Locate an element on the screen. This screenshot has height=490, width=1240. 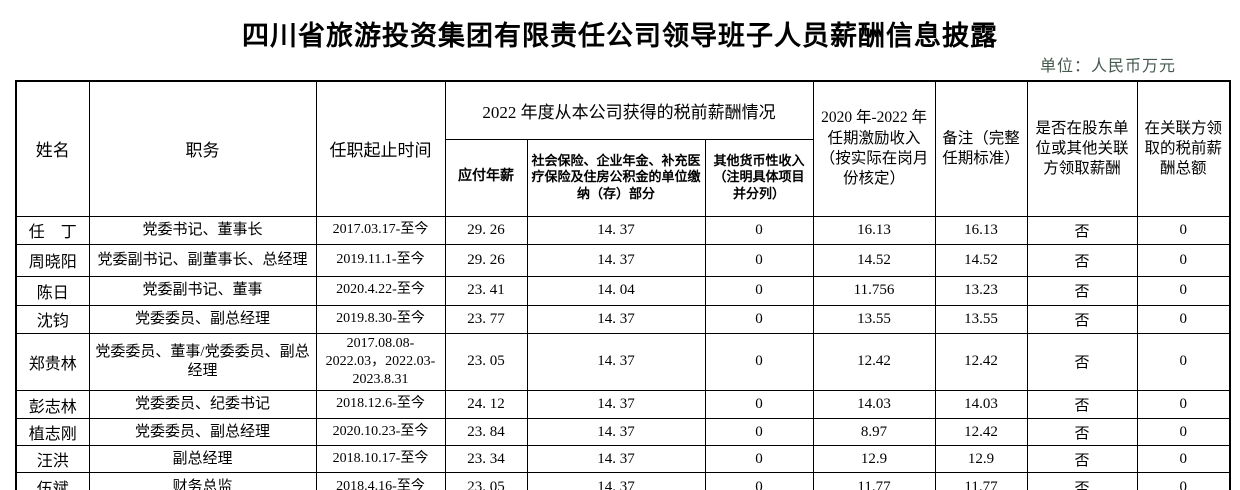
cell-incentive: 14.52 is located at coordinates (874, 260).